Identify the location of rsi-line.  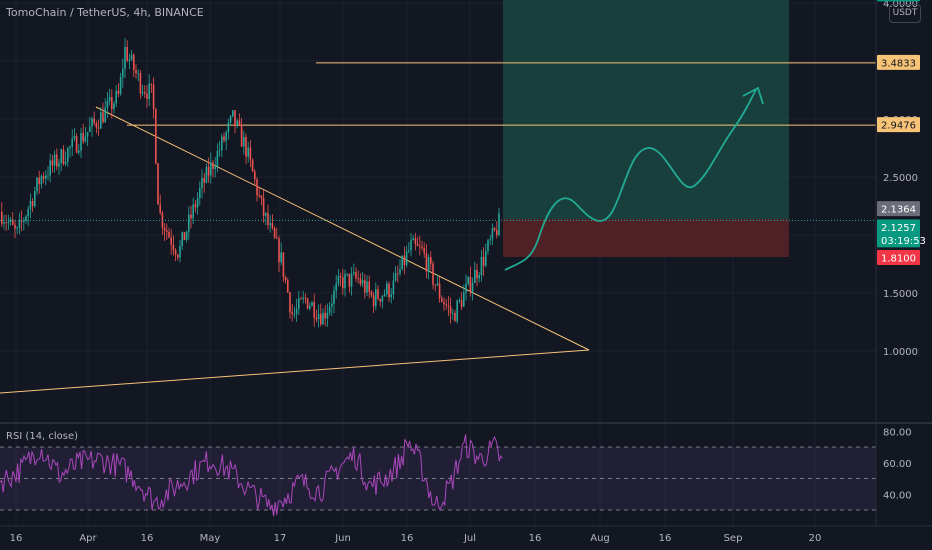
(251, 475).